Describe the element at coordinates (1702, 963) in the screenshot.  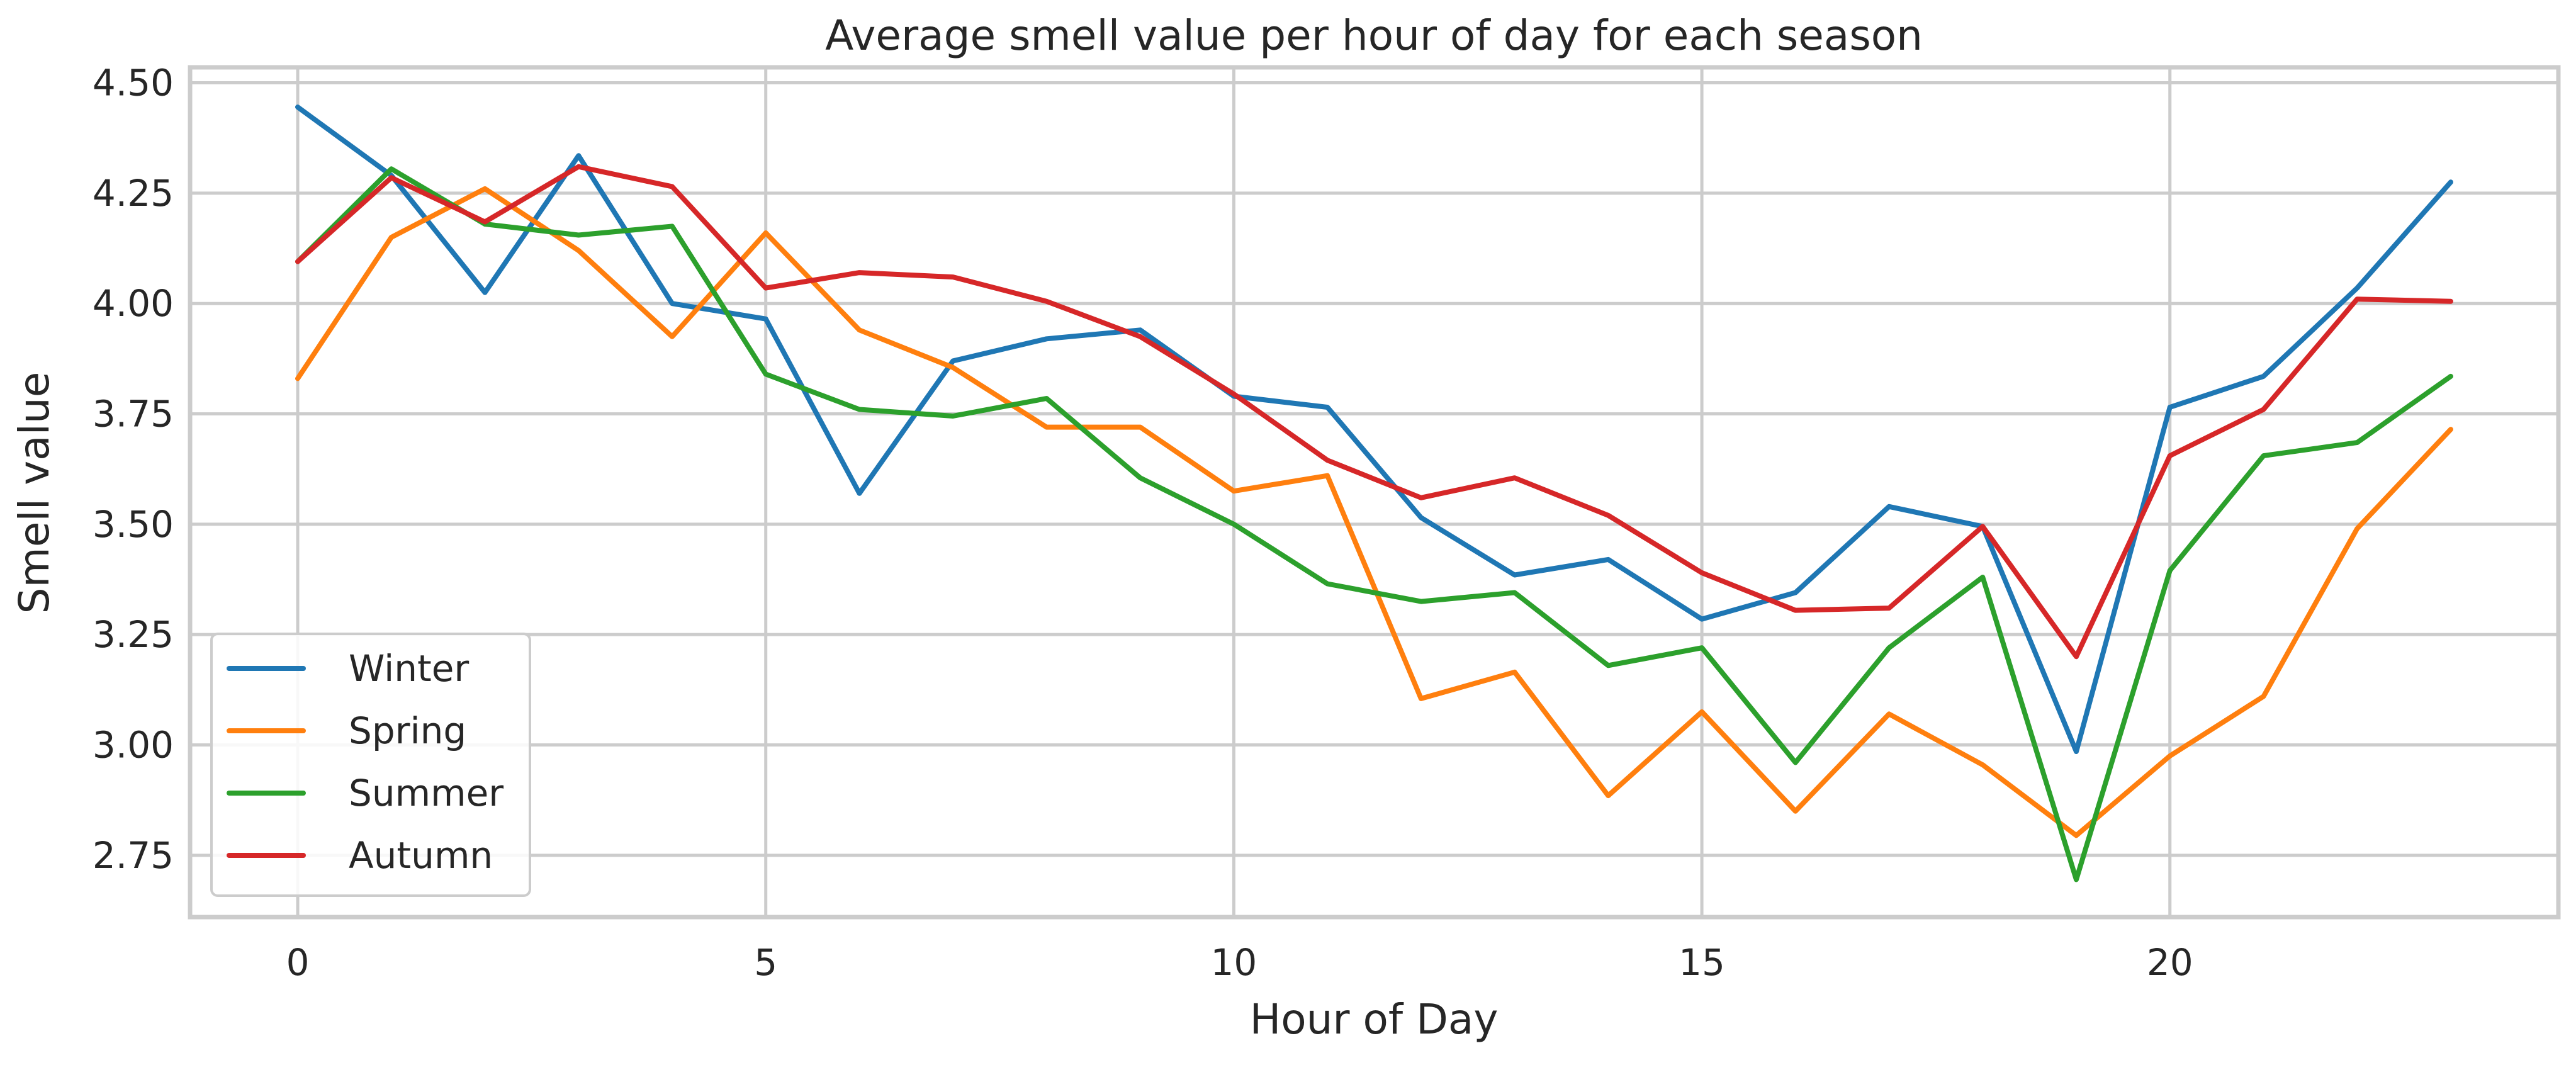
I see `x-tick-label: 15` at that location.